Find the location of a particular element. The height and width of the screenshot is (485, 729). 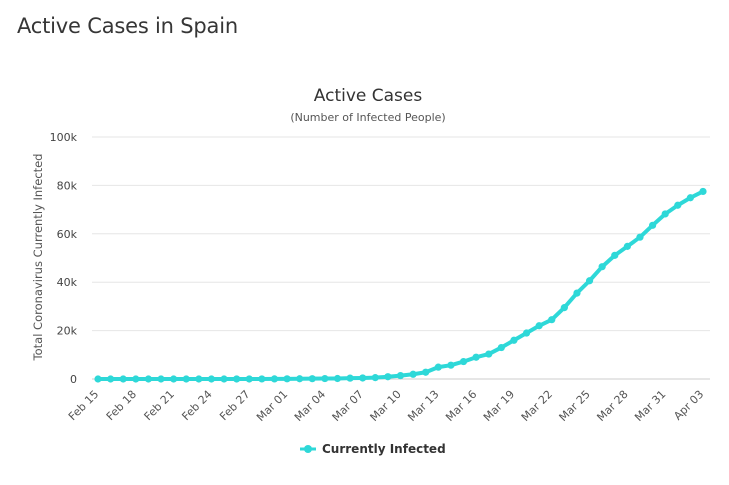

x-tick-label: Apr 03 is located at coordinates (688, 405).